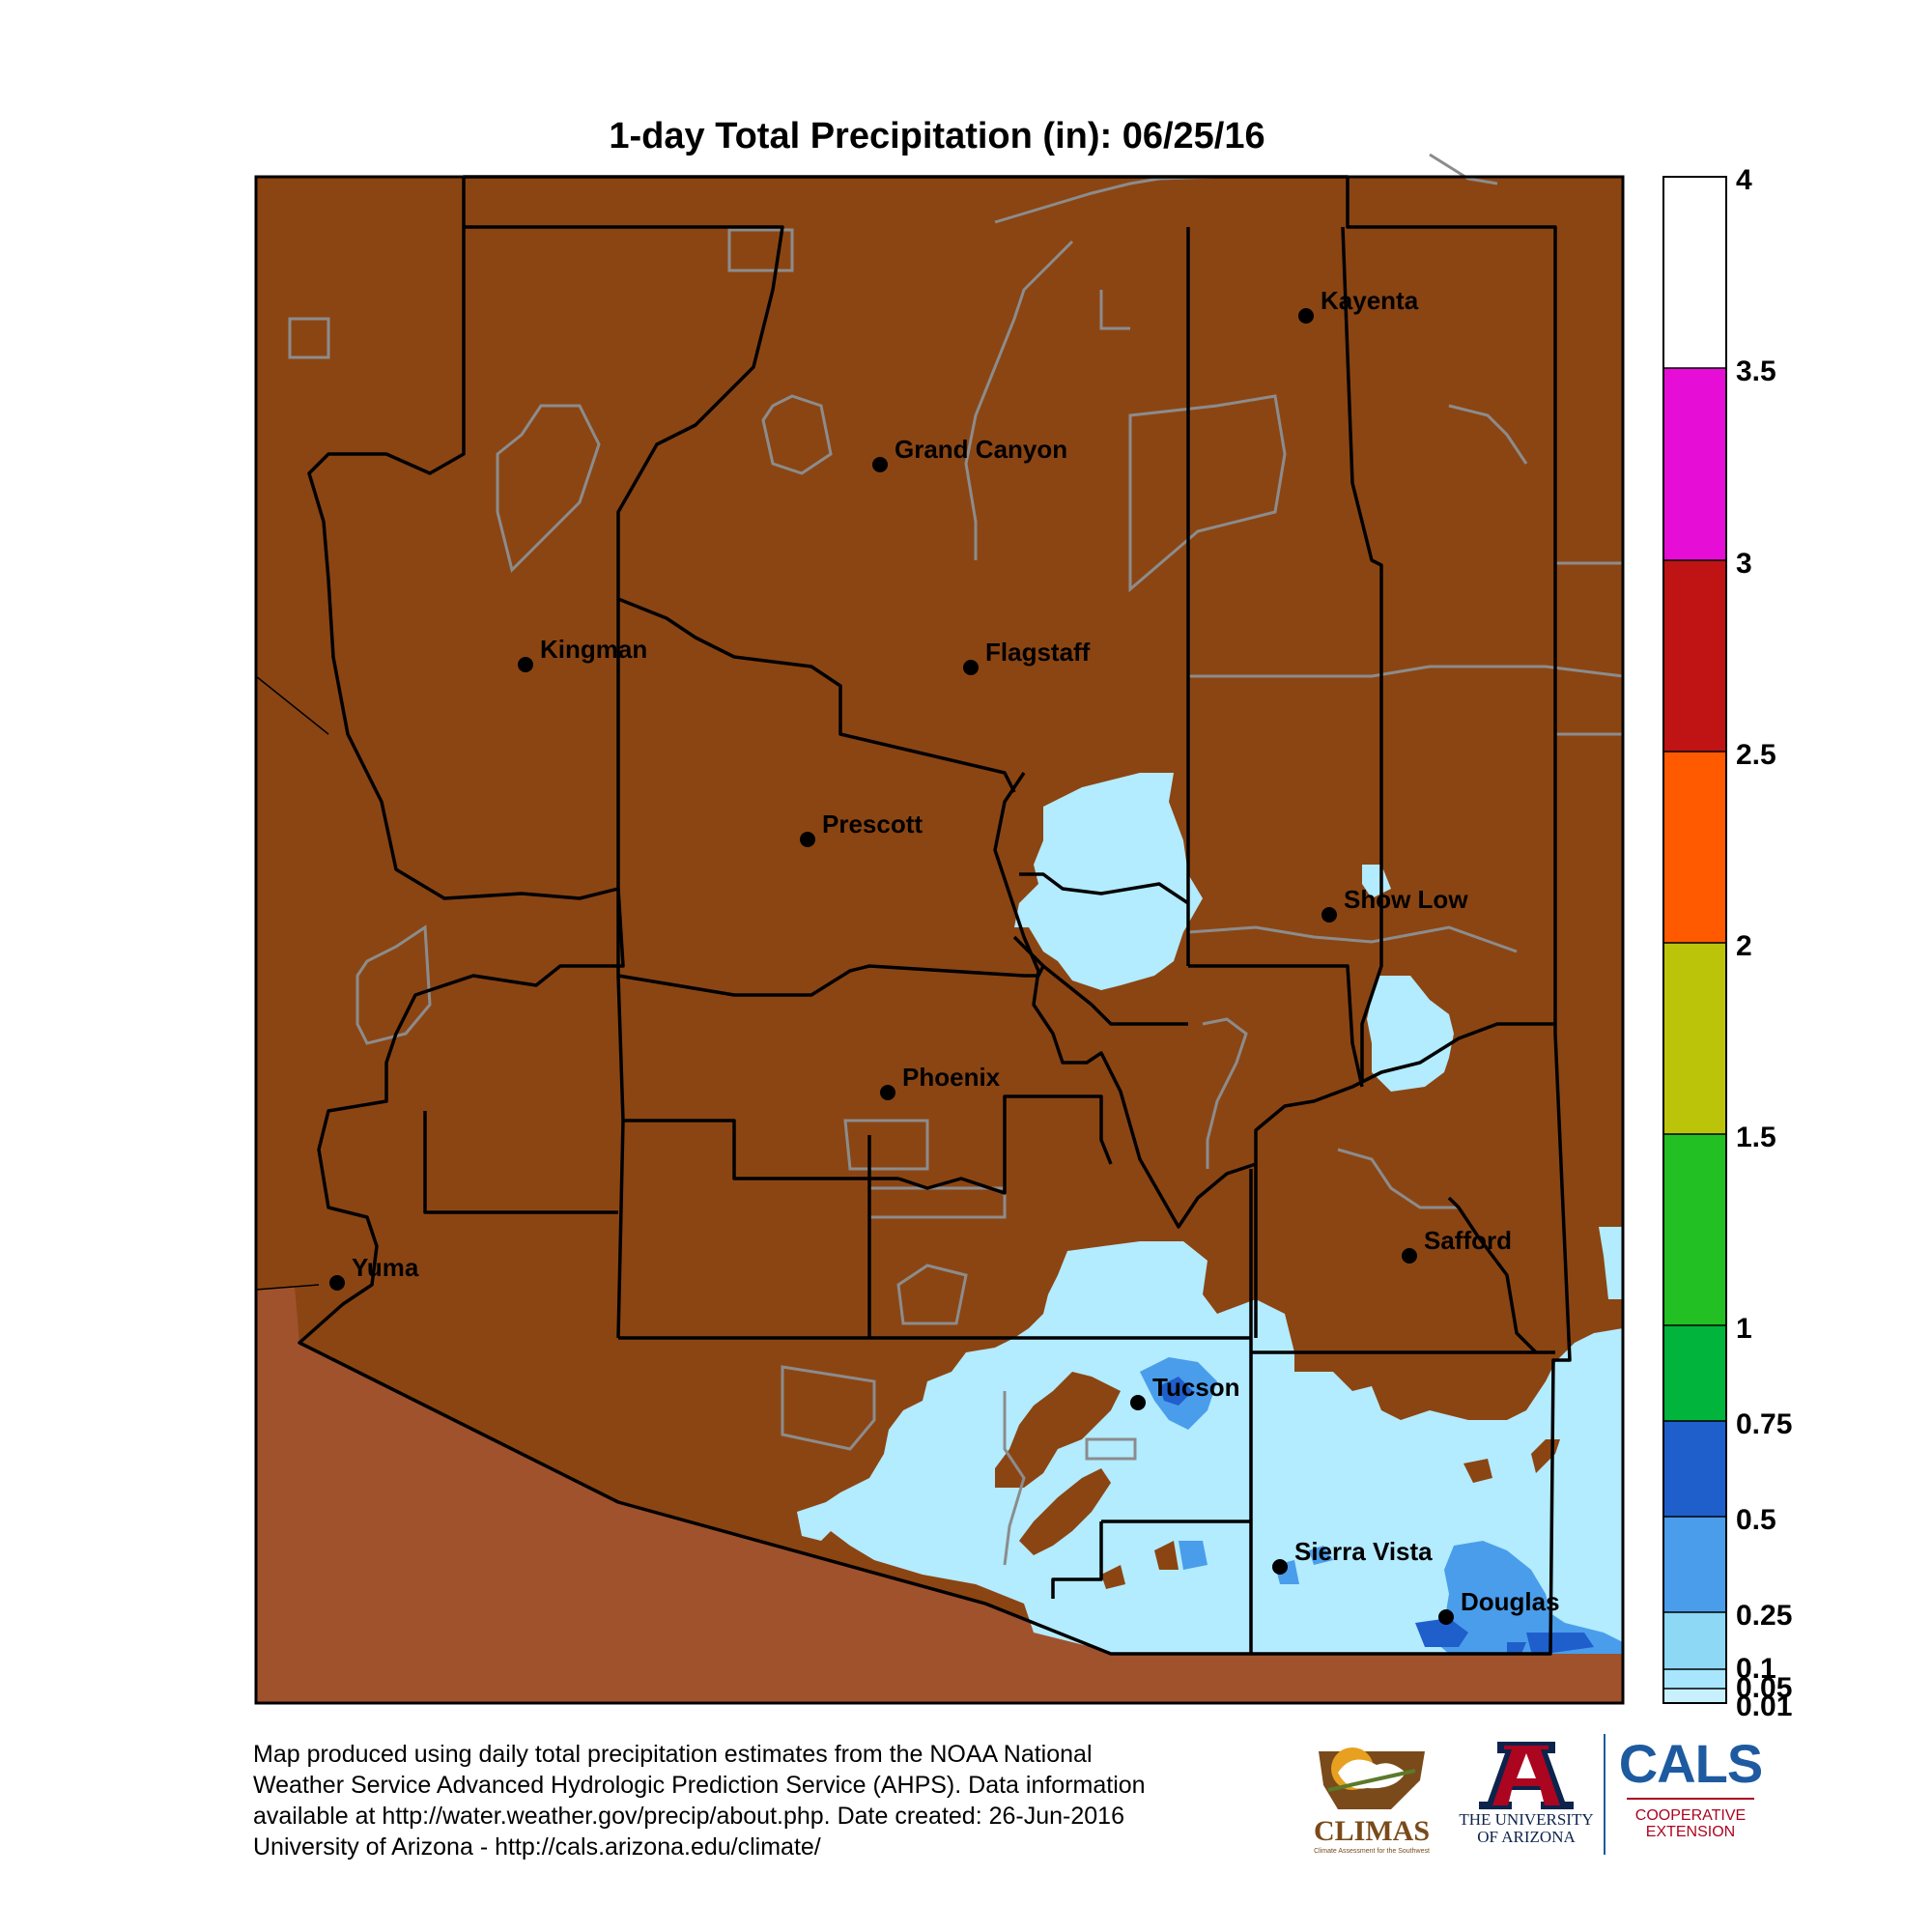 This screenshot has width=1932, height=1932. Describe the element at coordinates (872, 824) in the screenshot. I see `city-label-prescott: Prescott` at that location.